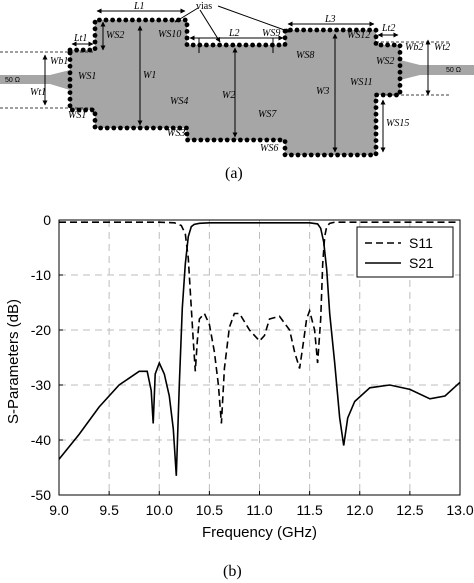 This screenshot has width=474, height=583. Describe the element at coordinates (41, 495) in the screenshot. I see `y-tick-label: -50` at that location.